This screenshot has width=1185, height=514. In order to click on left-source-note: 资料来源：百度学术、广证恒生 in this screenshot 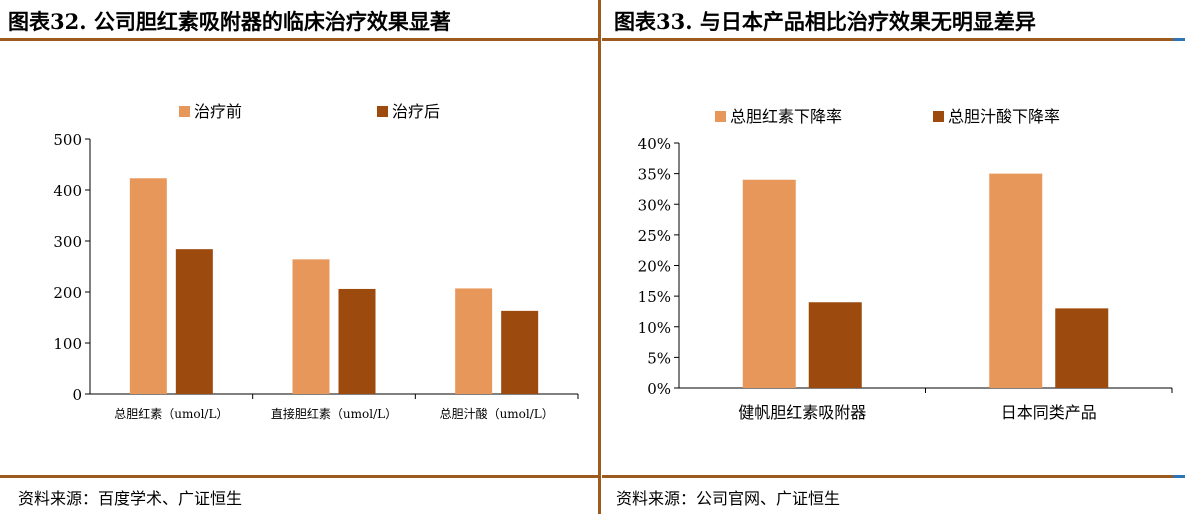, I will do `click(130, 498)`.